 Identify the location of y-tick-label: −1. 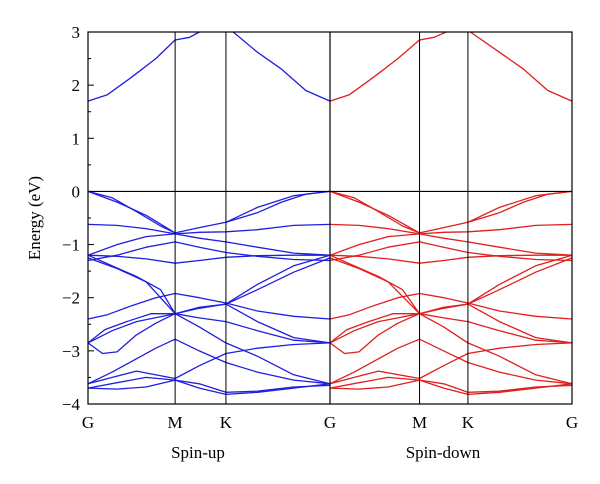
(71, 245).